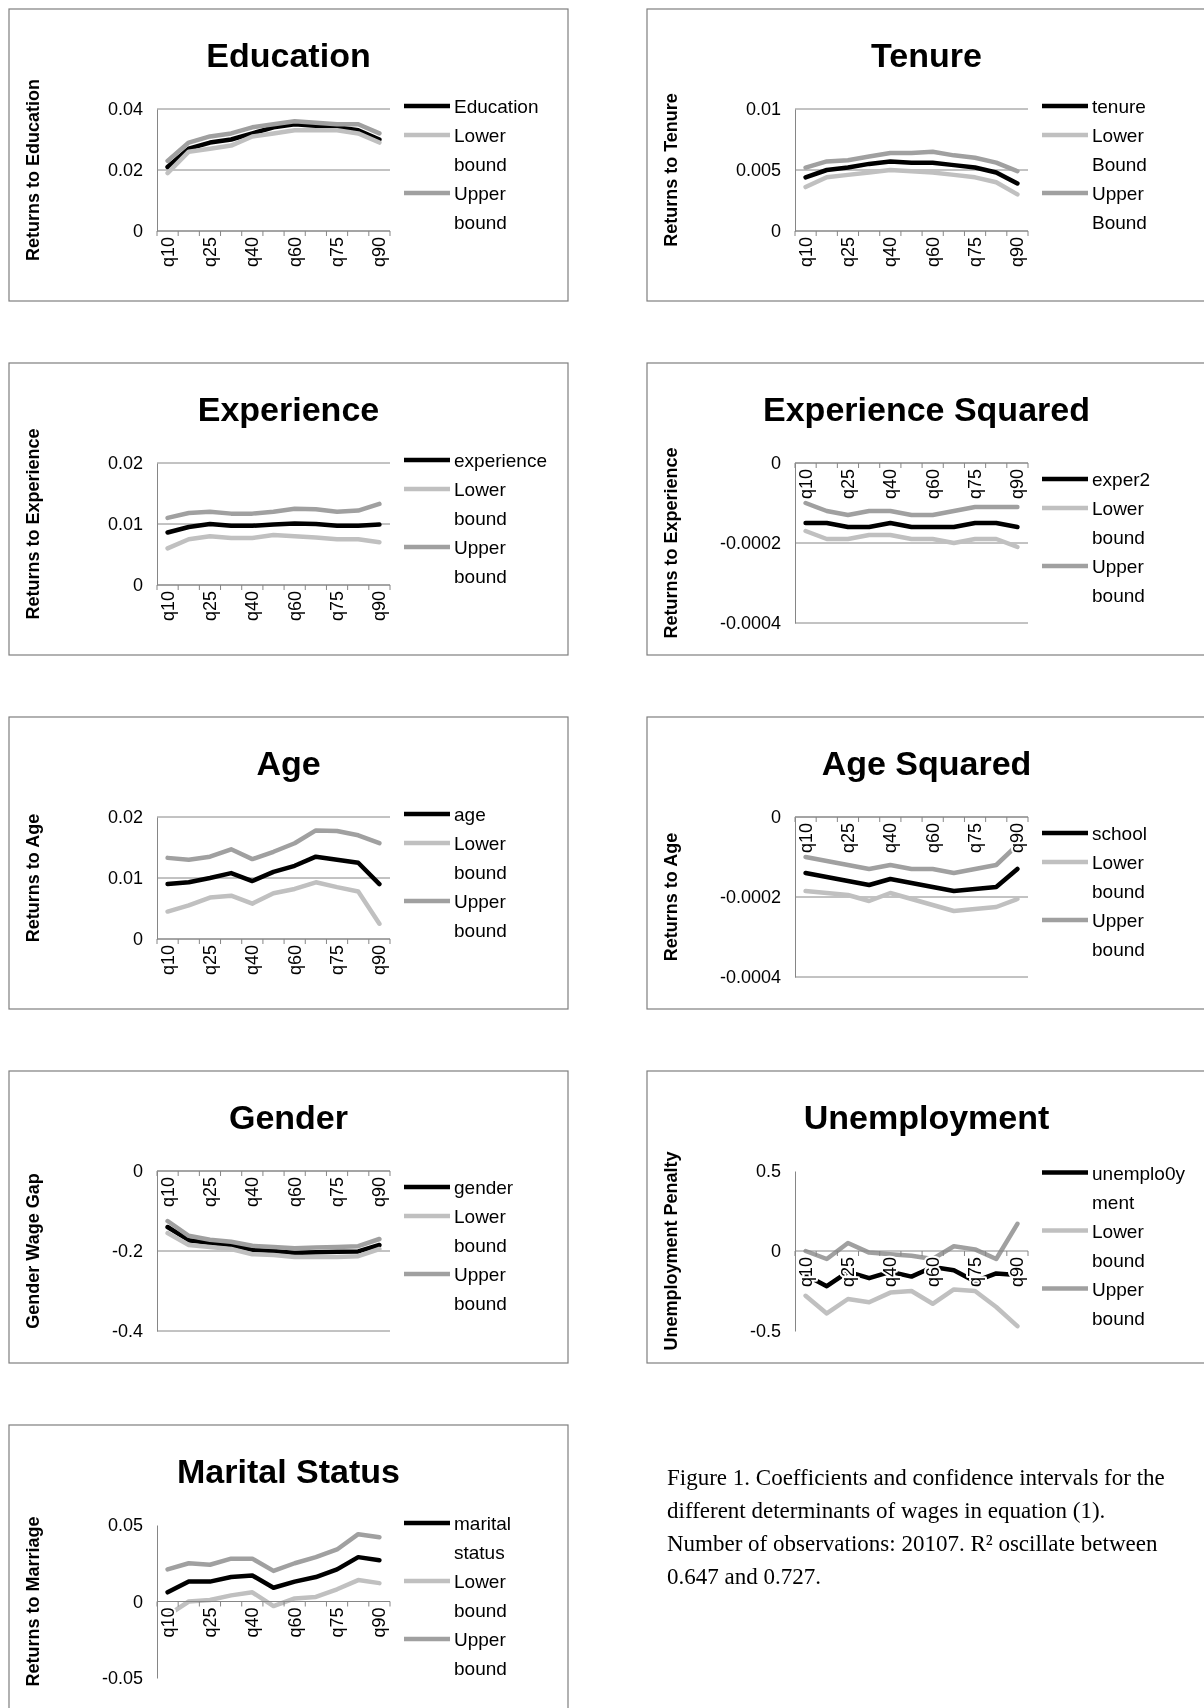  Describe the element at coordinates (926, 409) in the screenshot. I see `chart-title: Experience Squared` at that location.